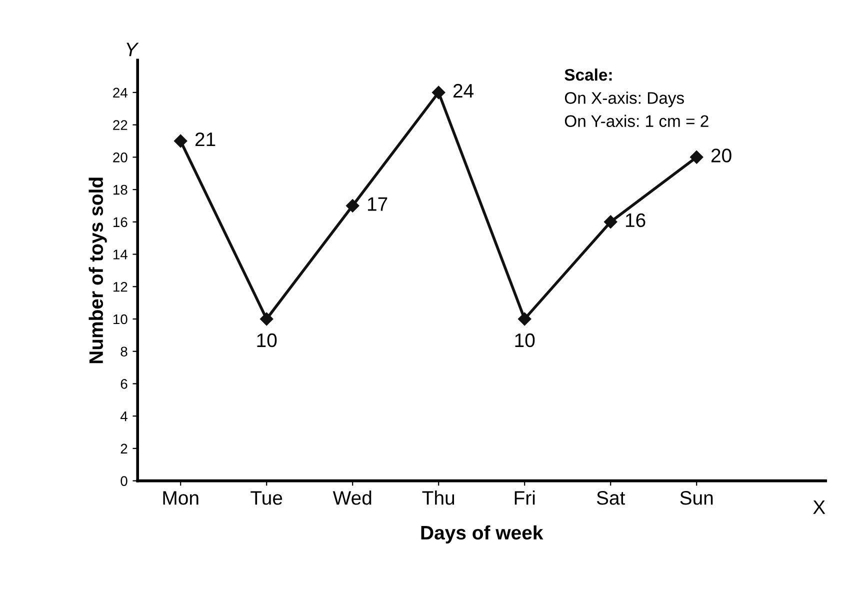 This screenshot has height=601, width=860. What do you see at coordinates (819, 507) in the screenshot?
I see `text: X` at bounding box center [819, 507].